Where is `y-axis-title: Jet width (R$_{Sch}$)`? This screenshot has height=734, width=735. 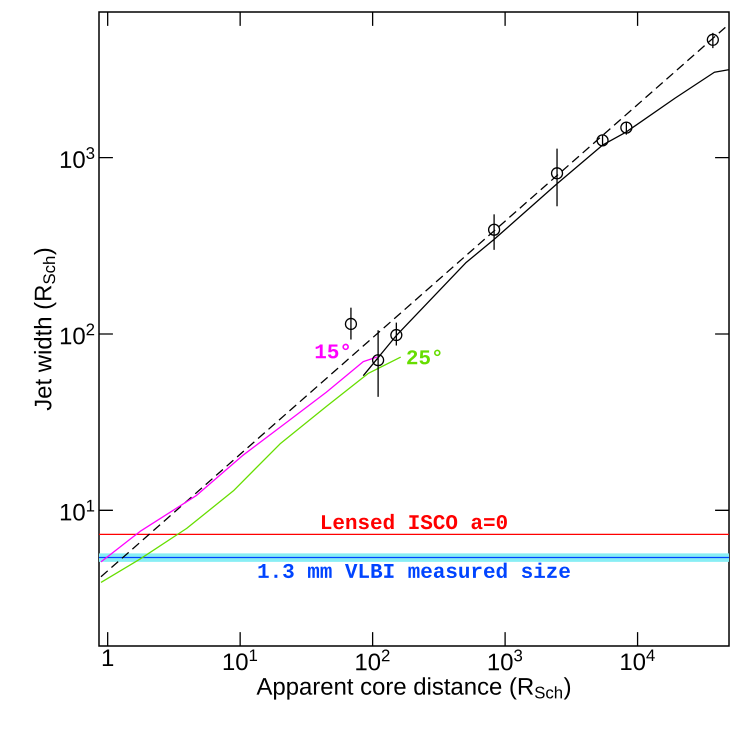
y-axis-title: Jet width (R$_{Sch}$) is located at coordinates (45, 329).